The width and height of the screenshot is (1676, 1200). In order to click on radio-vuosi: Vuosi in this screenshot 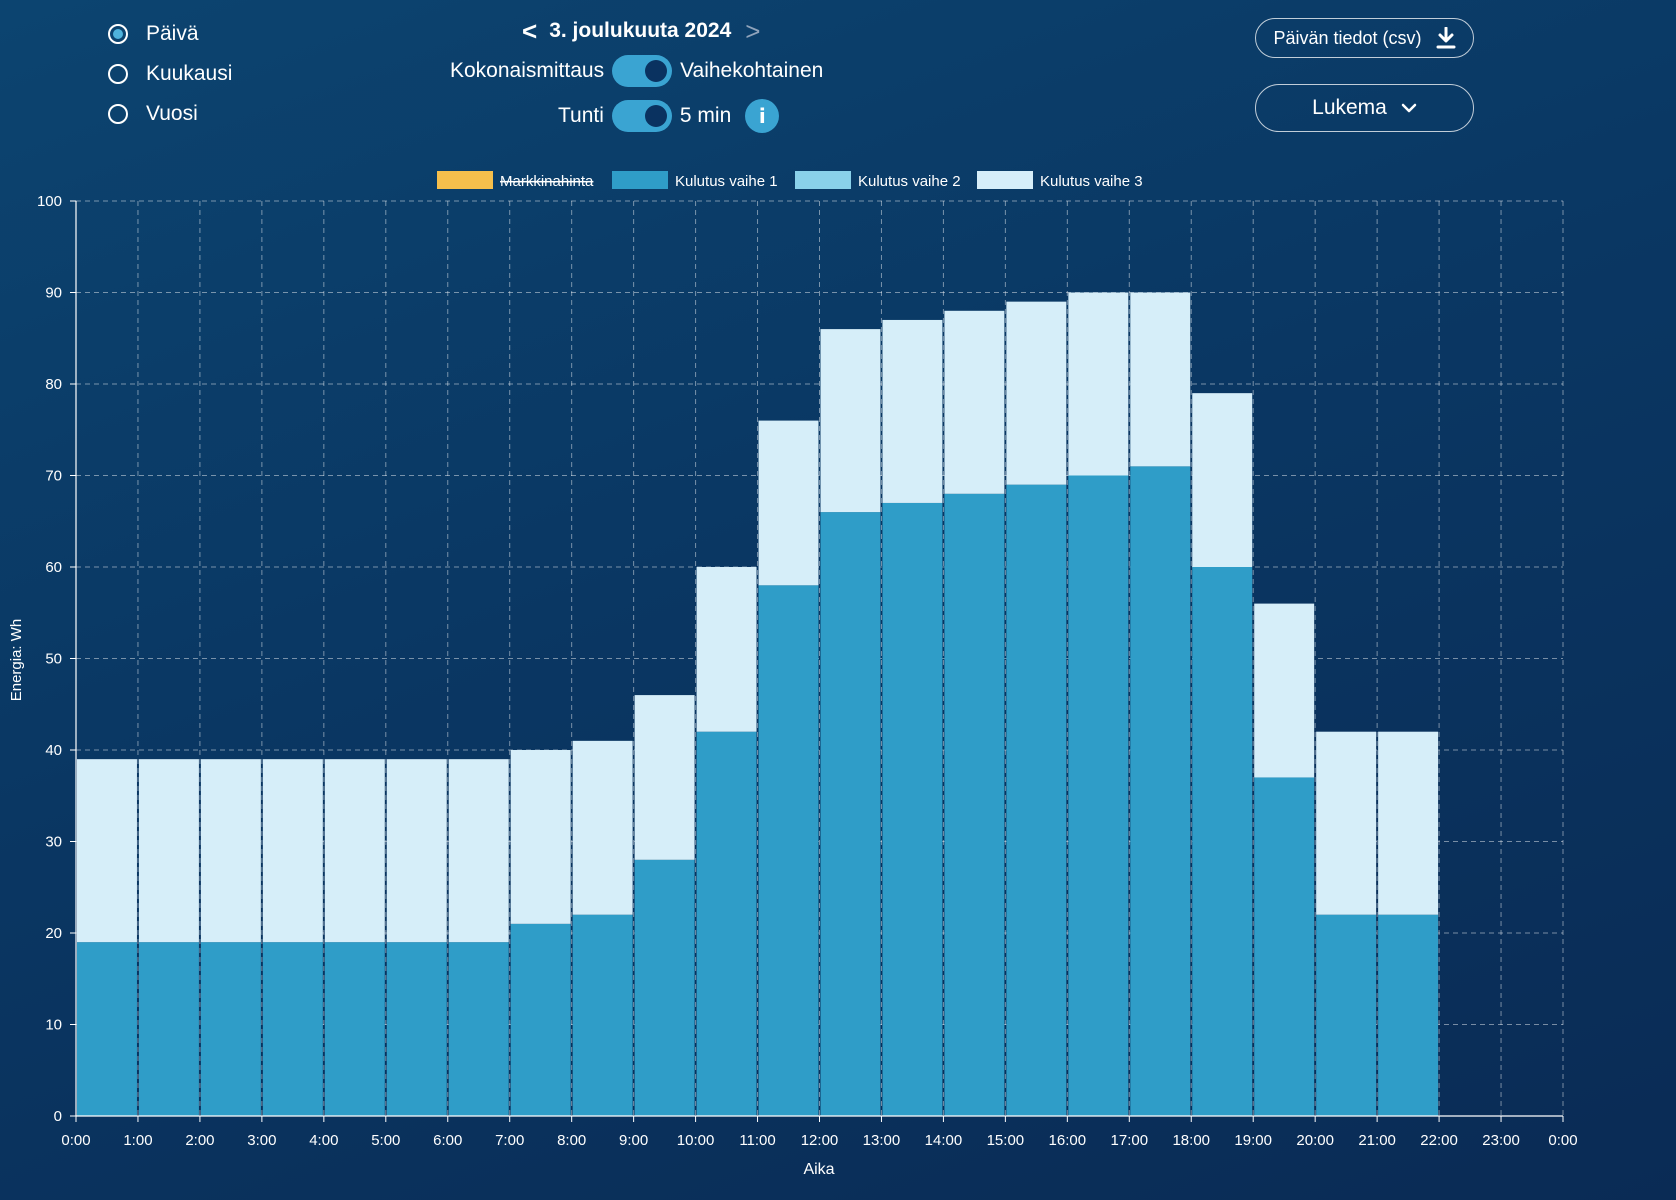, I will do `click(170, 114)`.